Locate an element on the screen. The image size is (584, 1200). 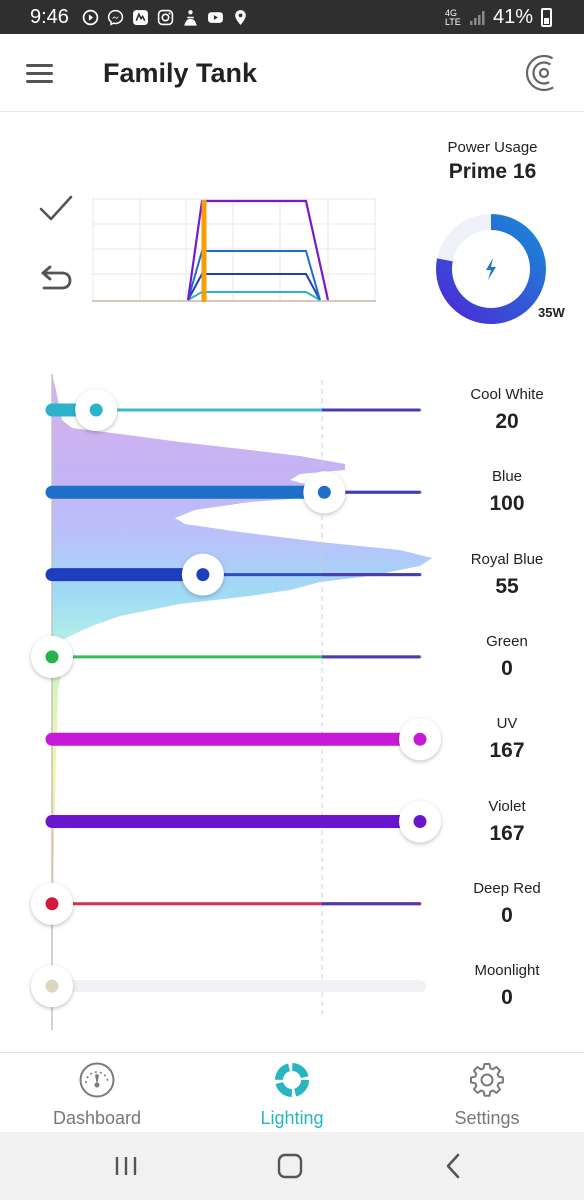
schedule-grid is located at coordinates (234, 250).